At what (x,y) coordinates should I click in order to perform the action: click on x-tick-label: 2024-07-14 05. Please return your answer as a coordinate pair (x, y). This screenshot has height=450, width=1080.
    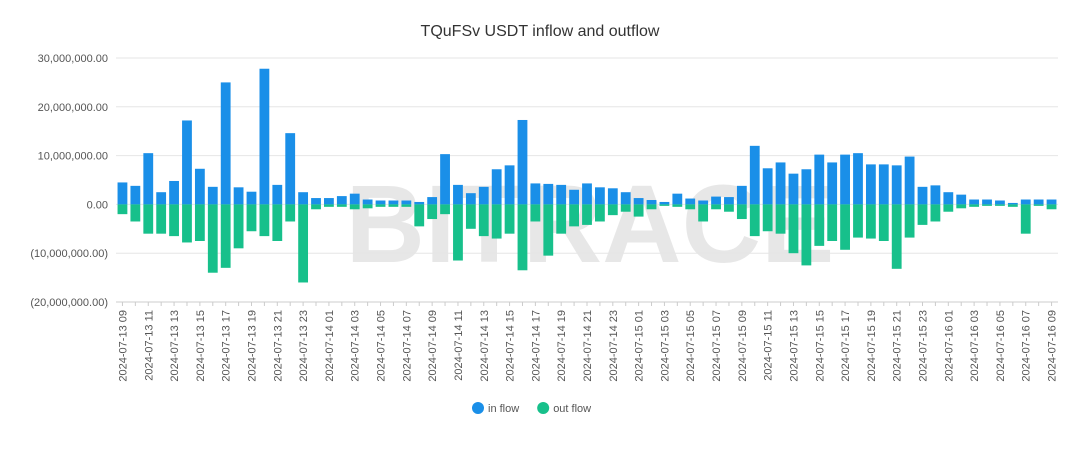
    Looking at the image, I should click on (382, 346).